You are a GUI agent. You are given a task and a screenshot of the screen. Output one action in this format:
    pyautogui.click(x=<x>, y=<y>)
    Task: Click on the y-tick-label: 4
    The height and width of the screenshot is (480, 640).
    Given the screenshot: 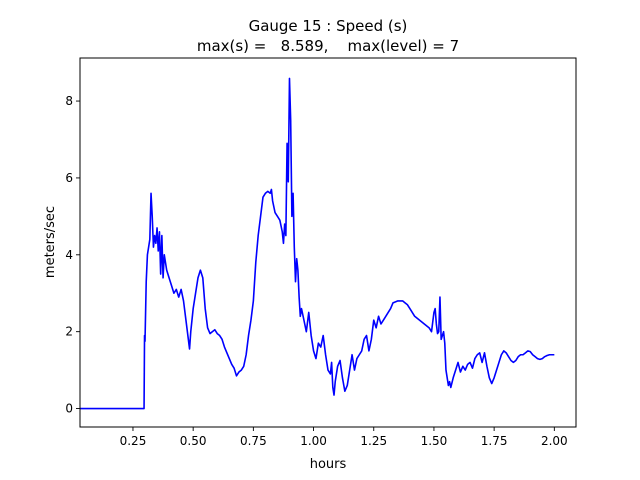 What is the action you would take?
    pyautogui.click(x=69, y=255)
    